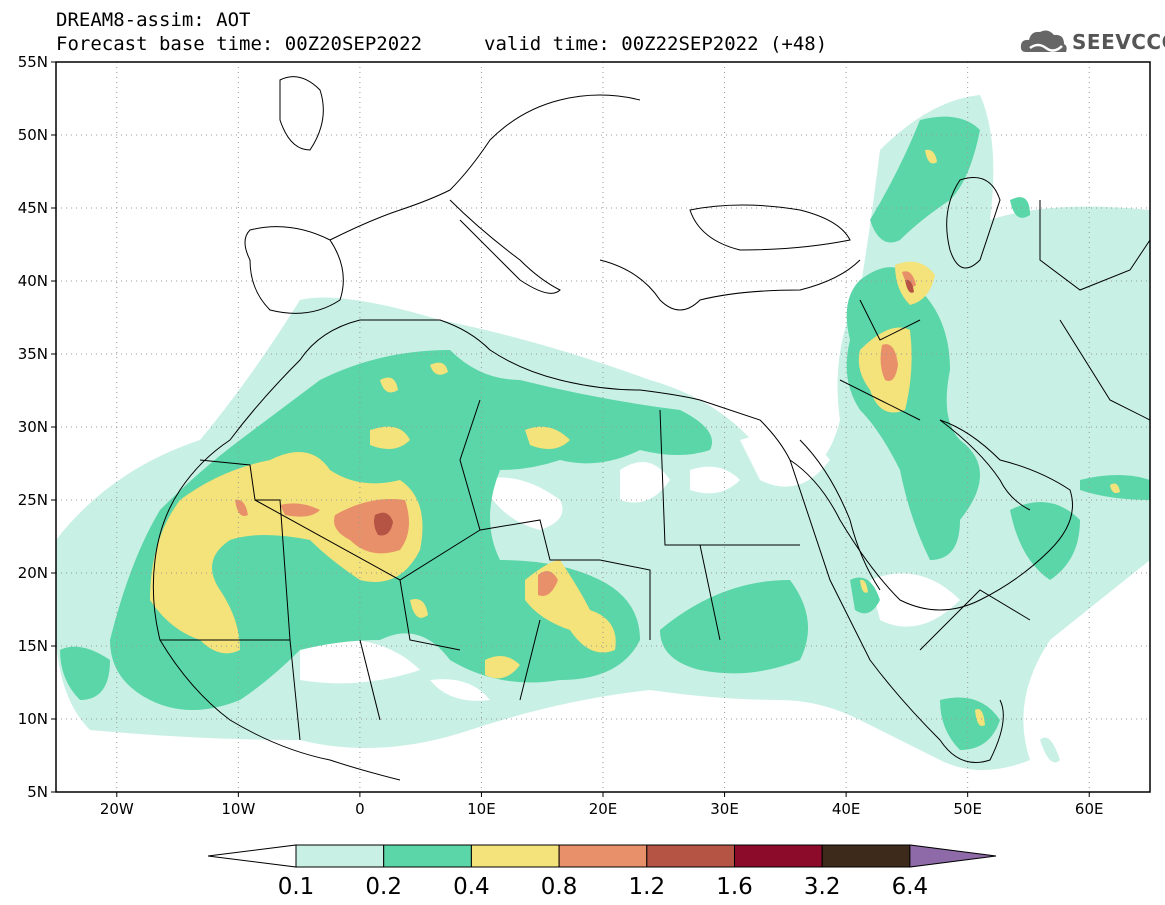 Image resolution: width=1165 pixels, height=905 pixels. What do you see at coordinates (33, 719) in the screenshot?
I see `lat-tick-label: 10N` at bounding box center [33, 719].